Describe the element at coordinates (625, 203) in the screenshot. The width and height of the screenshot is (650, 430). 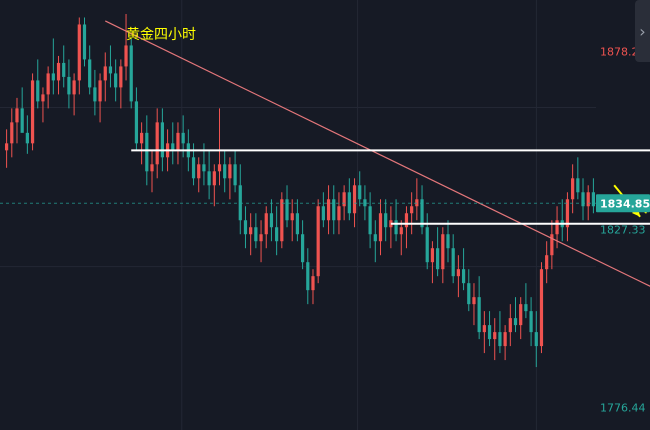
I see `current-price-label: 1834.85` at that location.